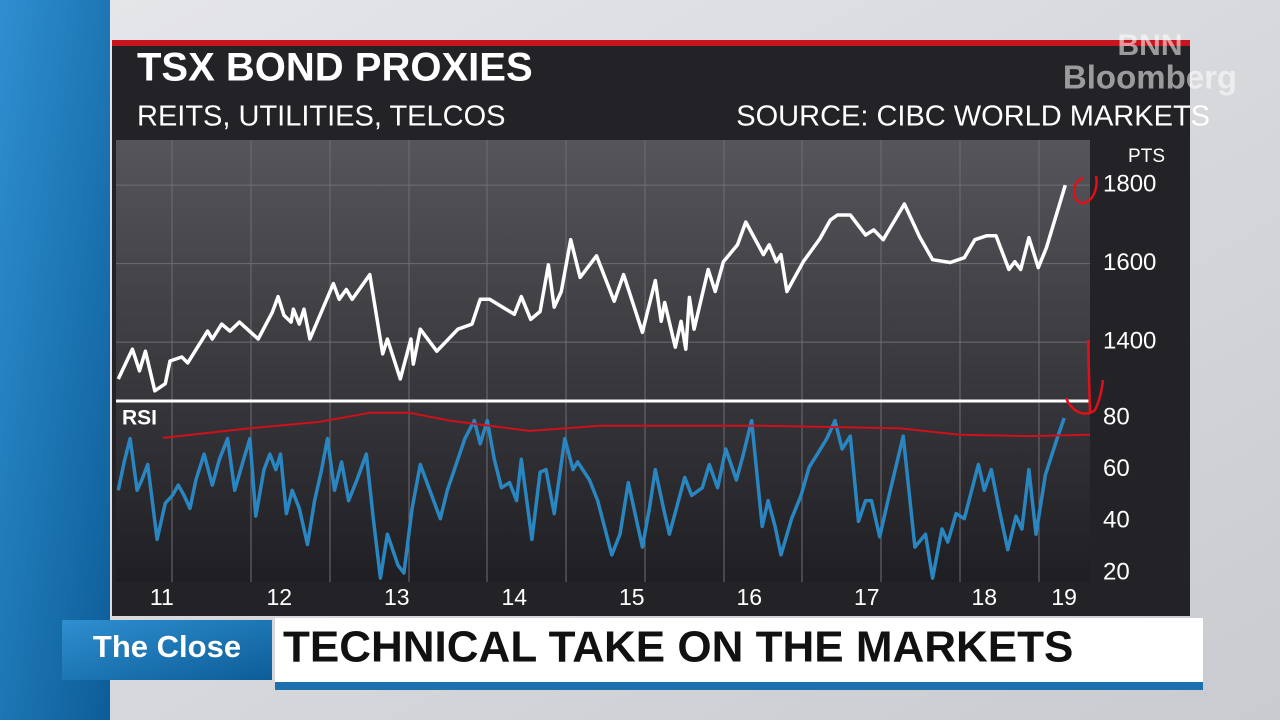 The height and width of the screenshot is (725, 1280). I want to click on x-tick-label: 15, so click(632, 597).